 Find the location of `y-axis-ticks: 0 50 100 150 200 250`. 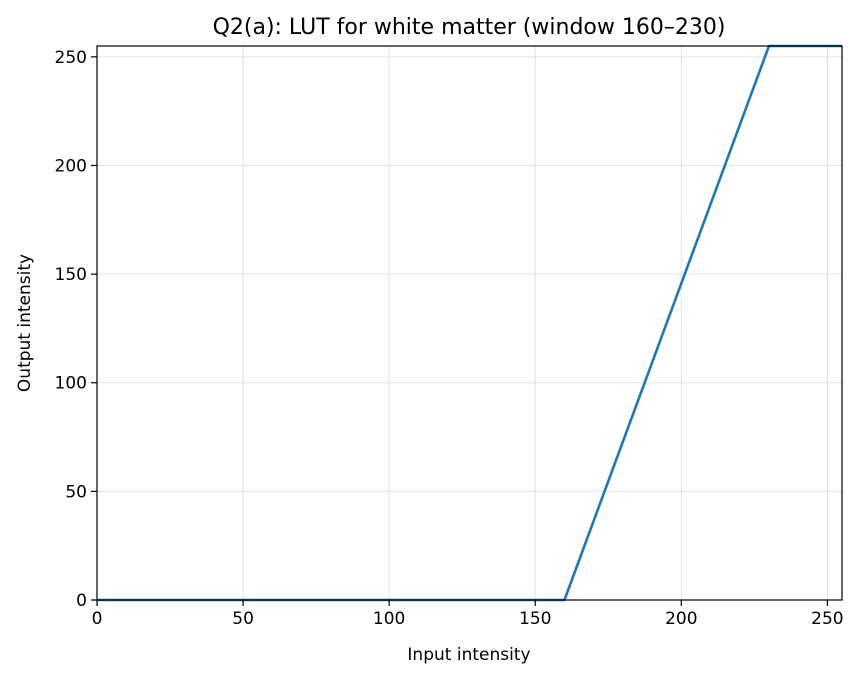

y-axis-ticks: 0 50 100 150 200 250 is located at coordinates (76, 329).